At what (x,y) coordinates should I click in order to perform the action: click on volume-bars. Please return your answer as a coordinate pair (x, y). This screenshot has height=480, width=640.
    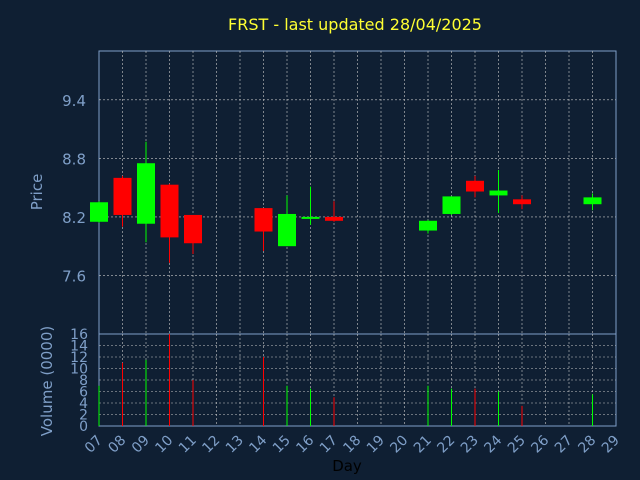
    Looking at the image, I should click on (345, 380).